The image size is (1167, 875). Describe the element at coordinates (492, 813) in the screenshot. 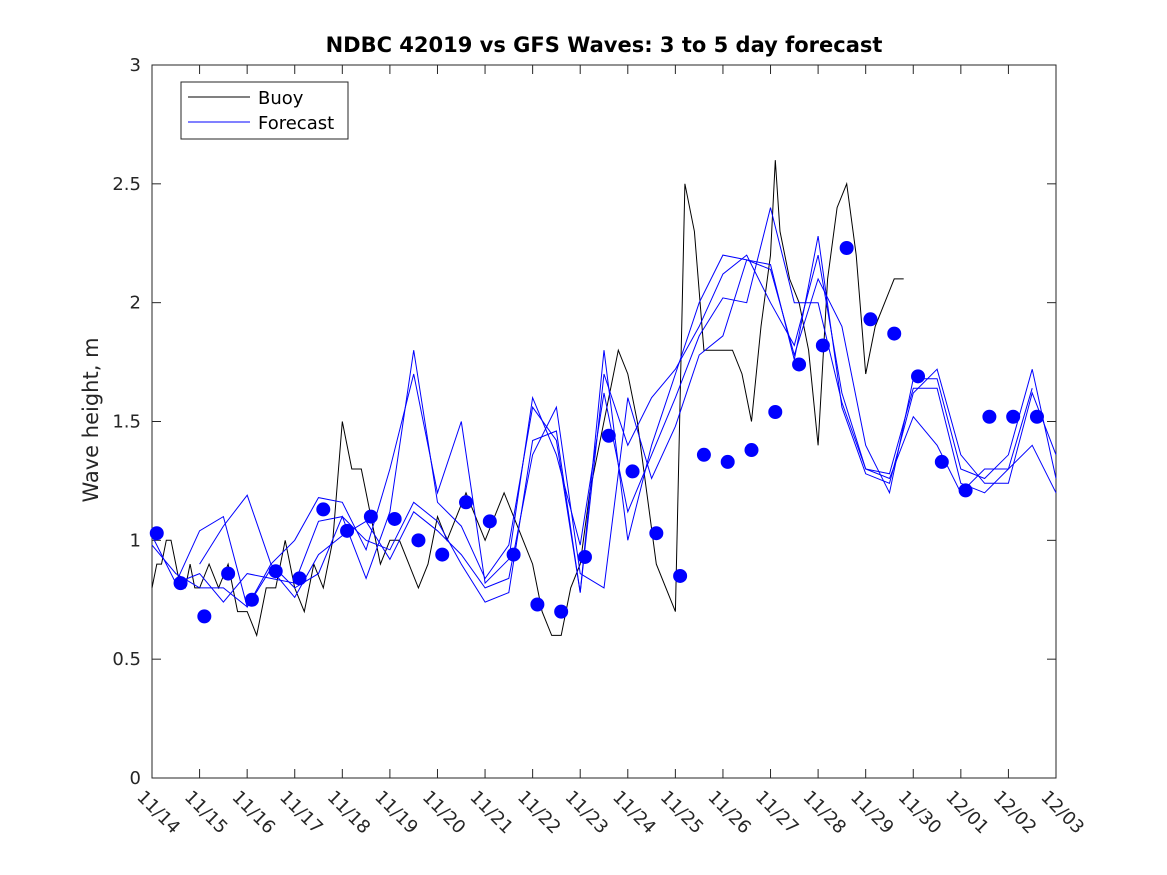

I see `x-tick-label: 11/21` at that location.